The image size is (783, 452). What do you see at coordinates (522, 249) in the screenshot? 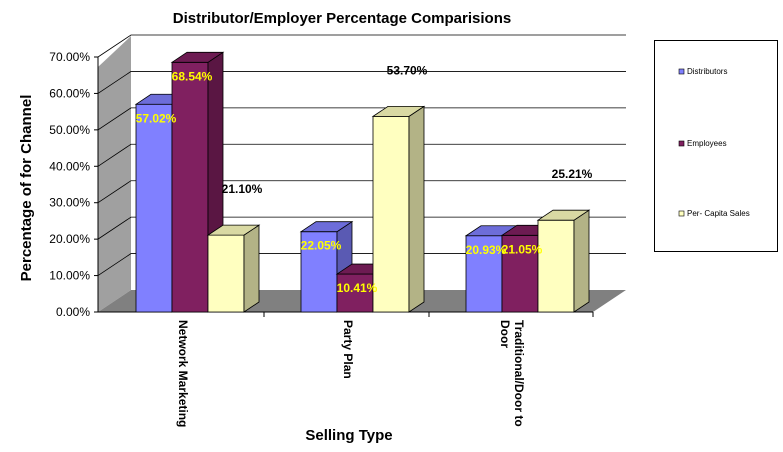
I see `data-label: 21.05%` at bounding box center [522, 249].